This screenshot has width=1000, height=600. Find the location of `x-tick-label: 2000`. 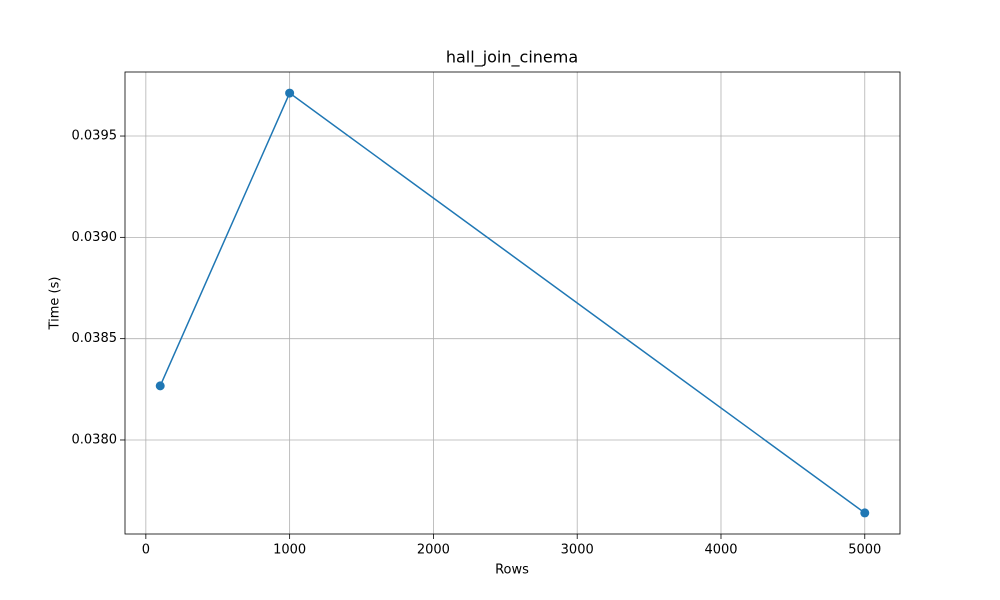

x-tick-label: 2000 is located at coordinates (433, 550).